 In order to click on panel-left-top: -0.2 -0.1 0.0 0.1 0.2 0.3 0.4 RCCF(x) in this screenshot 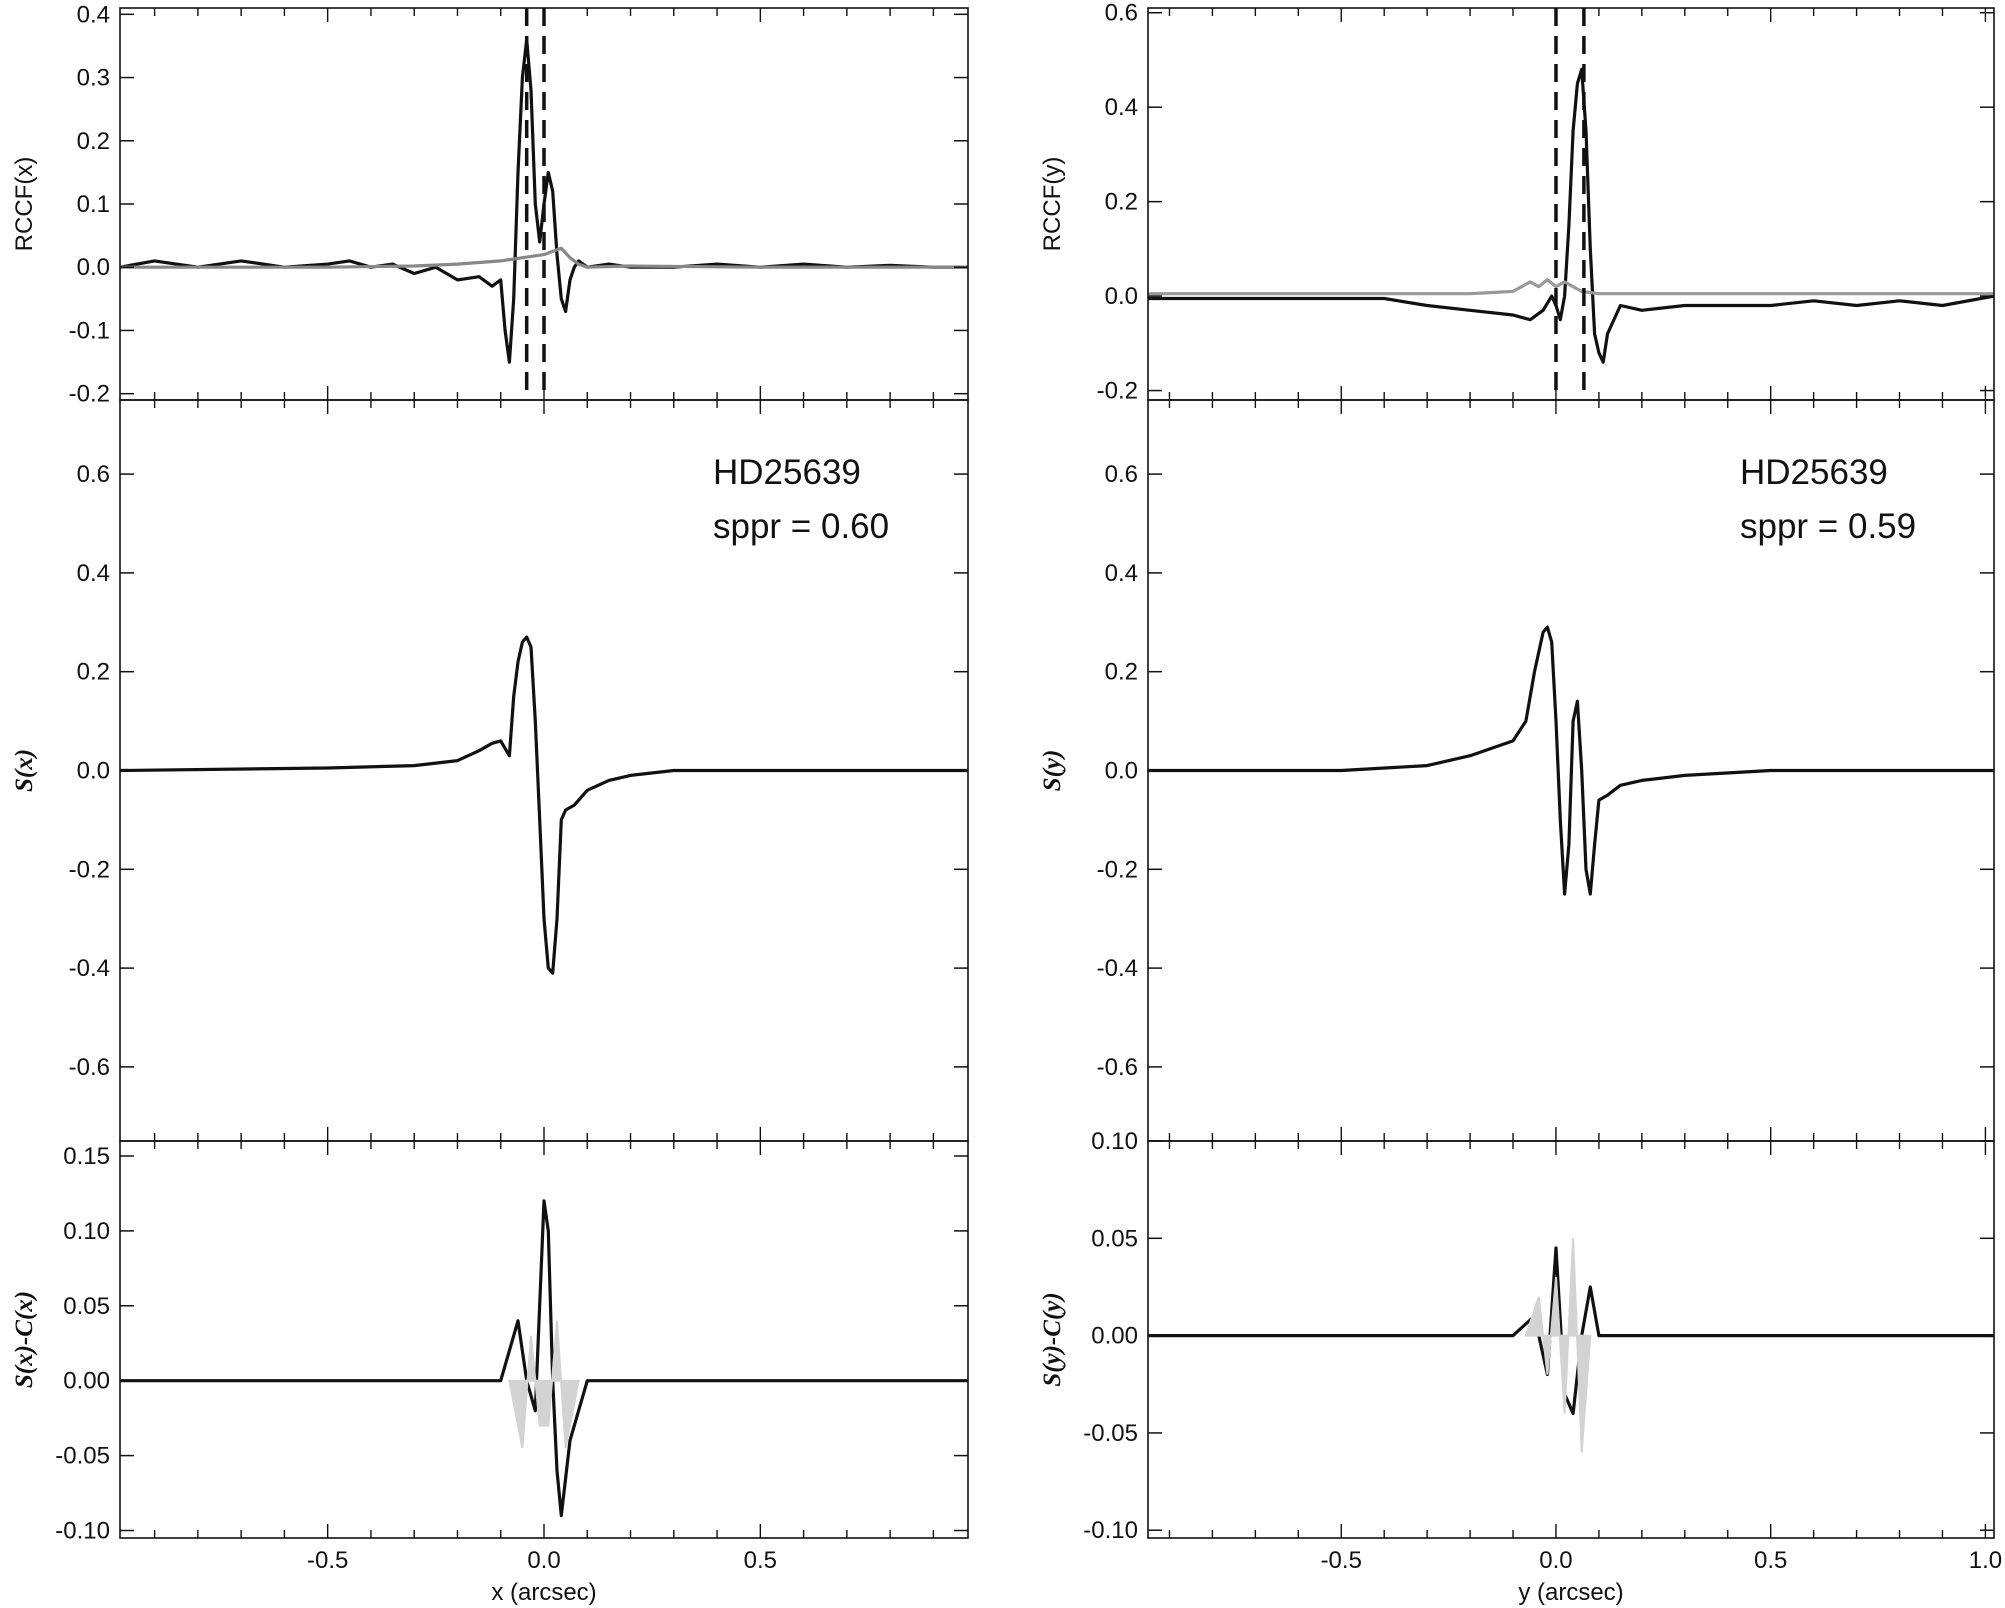, I will do `click(490, 204)`.